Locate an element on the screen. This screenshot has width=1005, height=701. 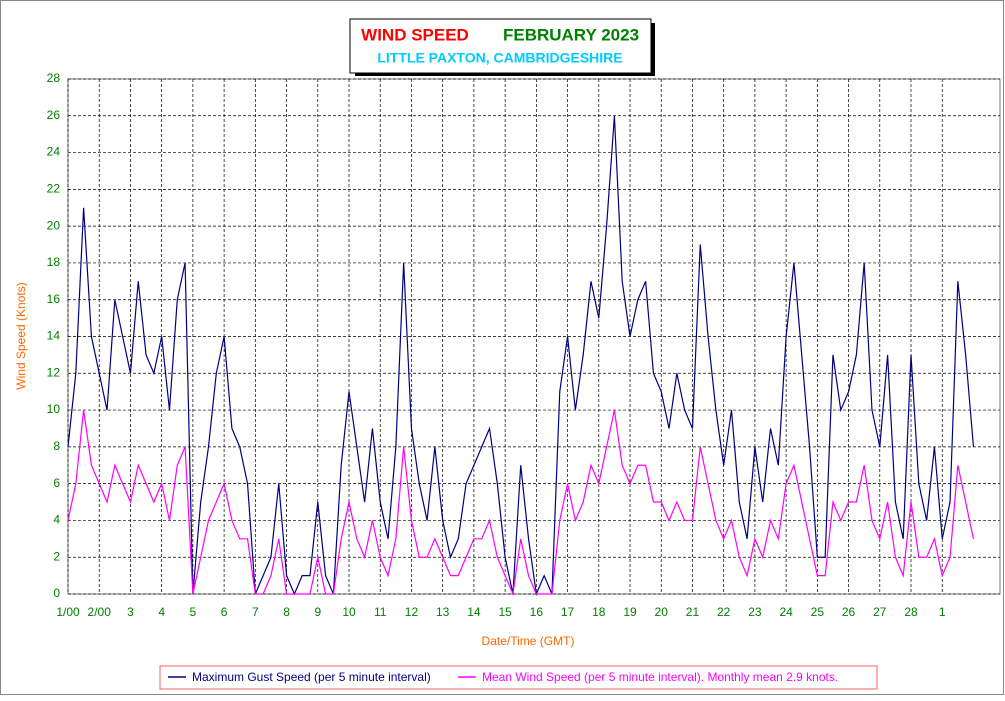
x-tick-label: 28 is located at coordinates (911, 612).